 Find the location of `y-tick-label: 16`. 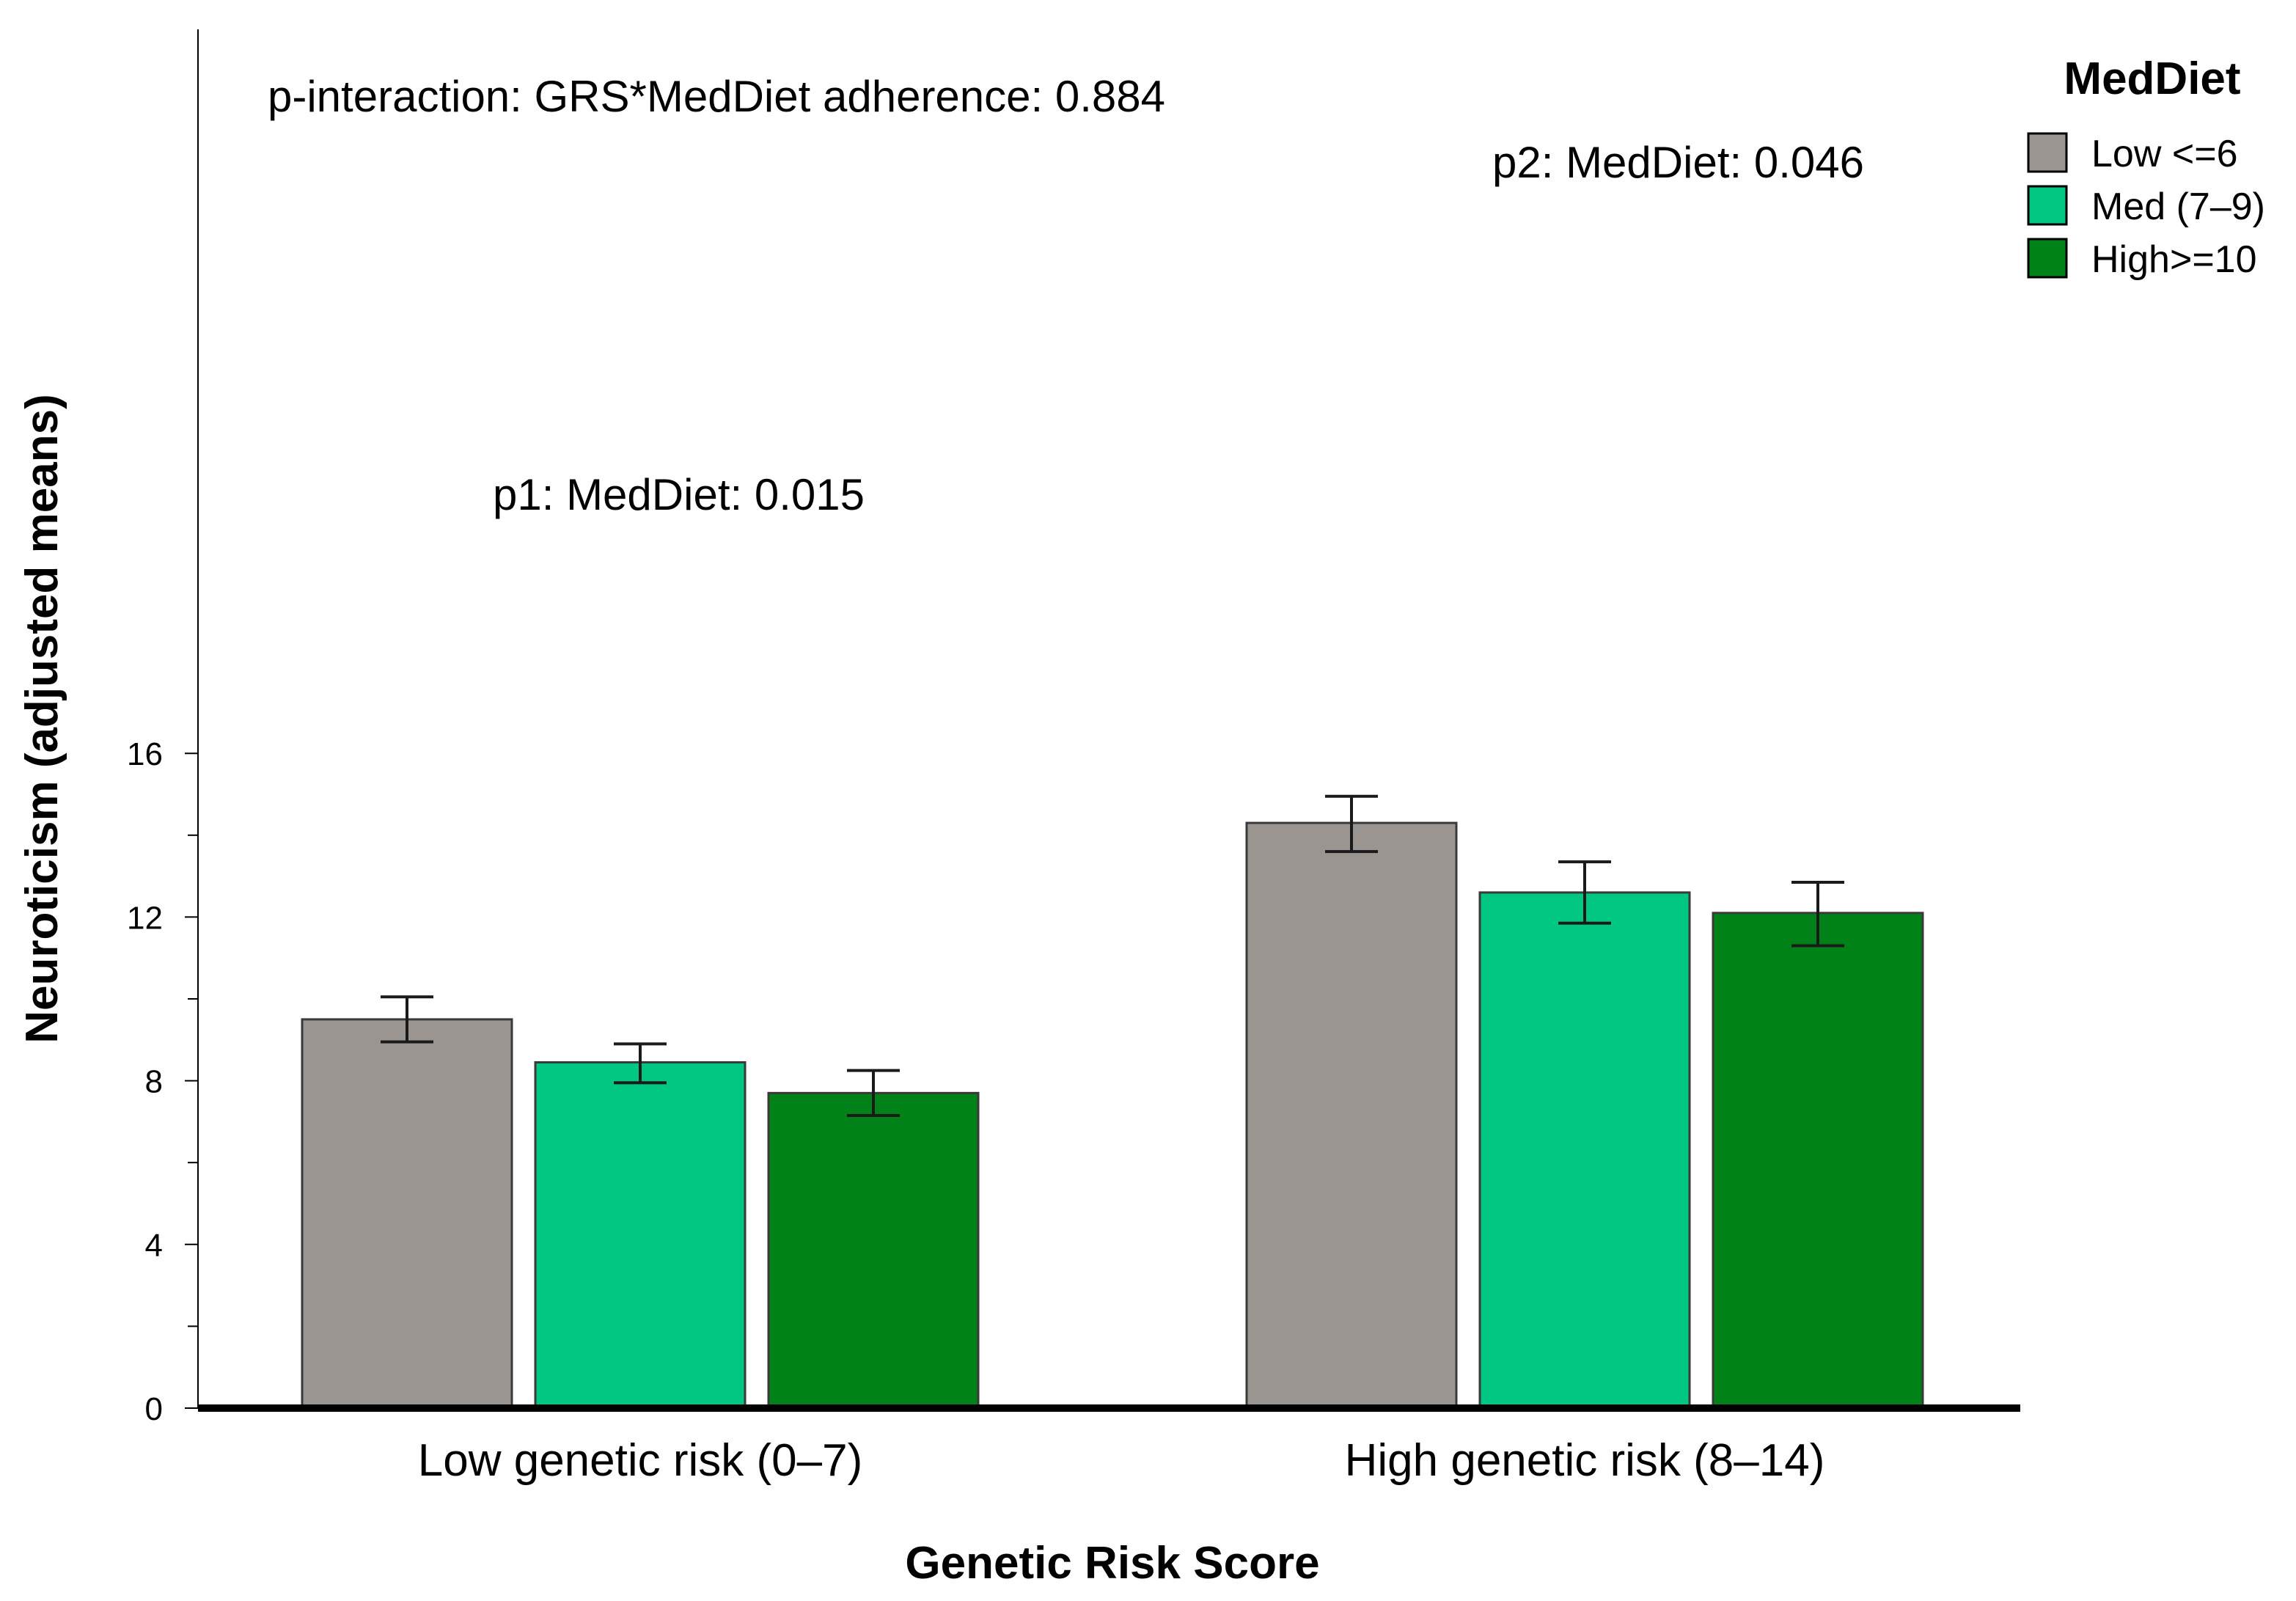

y-tick-label: 16 is located at coordinates (145, 754).